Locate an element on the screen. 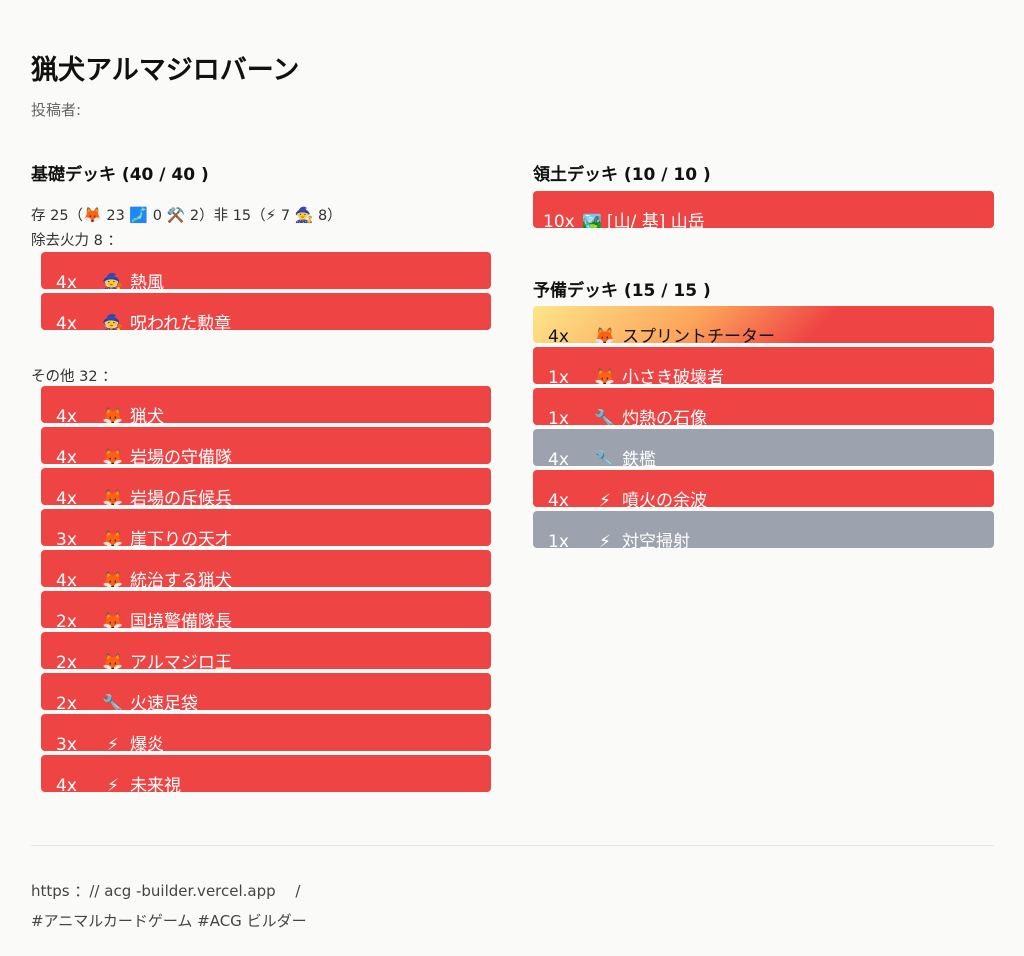 Image resolution: width=1024 pixels, height=956 pixels. tool-count: 2）非 15（ is located at coordinates (227, 216).